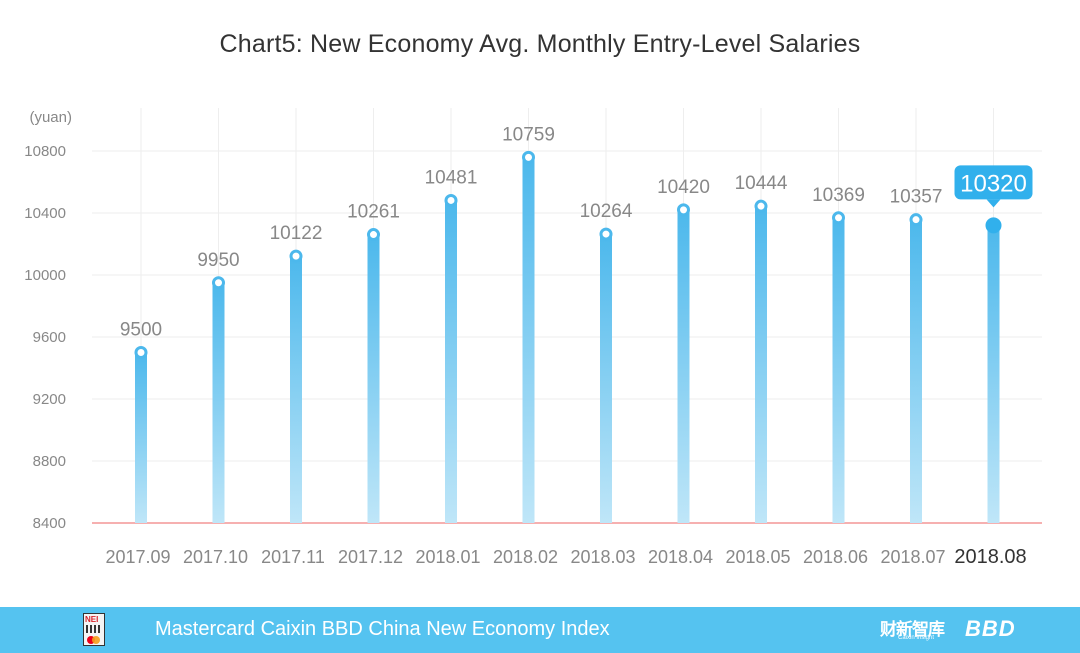  Describe the element at coordinates (916, 371) in the screenshot. I see `bar-2018.07` at that location.